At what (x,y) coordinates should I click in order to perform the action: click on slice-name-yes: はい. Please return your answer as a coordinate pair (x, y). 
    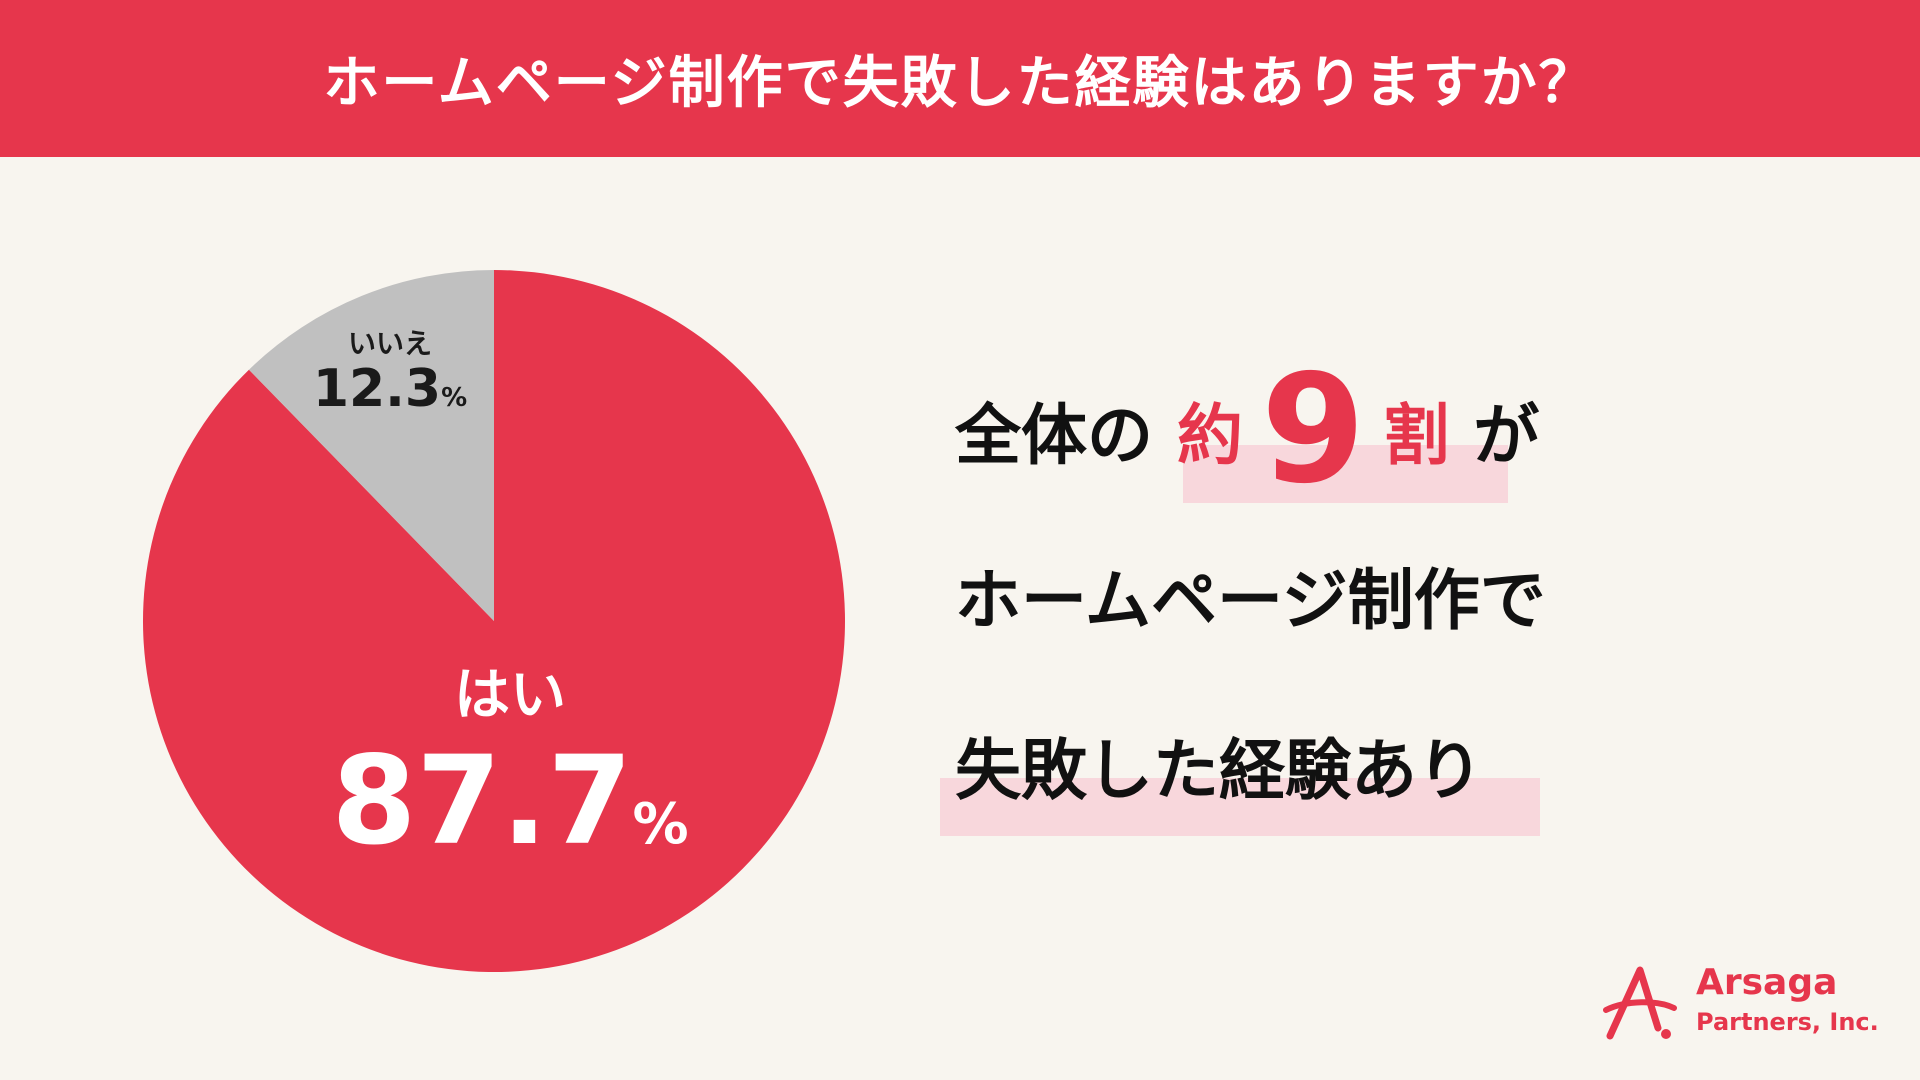
    Looking at the image, I should click on (510, 695).